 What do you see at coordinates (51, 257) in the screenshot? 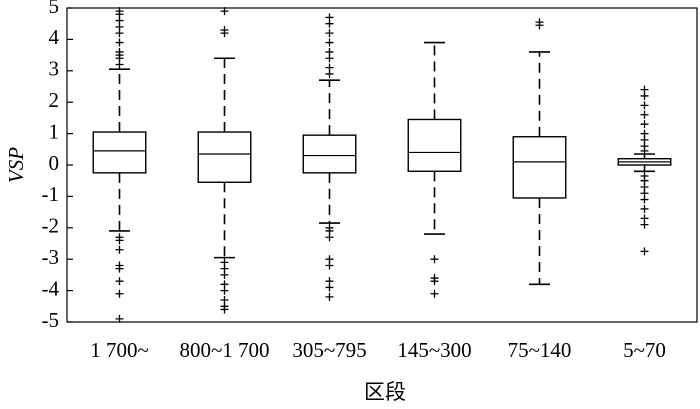
I see `y-tick-label: -3` at bounding box center [51, 257].